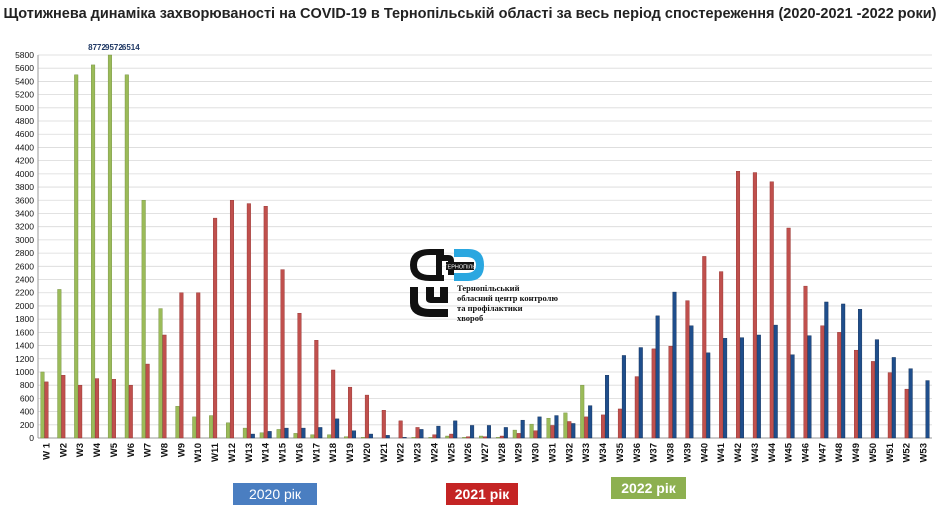  Describe the element at coordinates (24, 121) in the screenshot. I see `y-tick-label: 4800` at that location.